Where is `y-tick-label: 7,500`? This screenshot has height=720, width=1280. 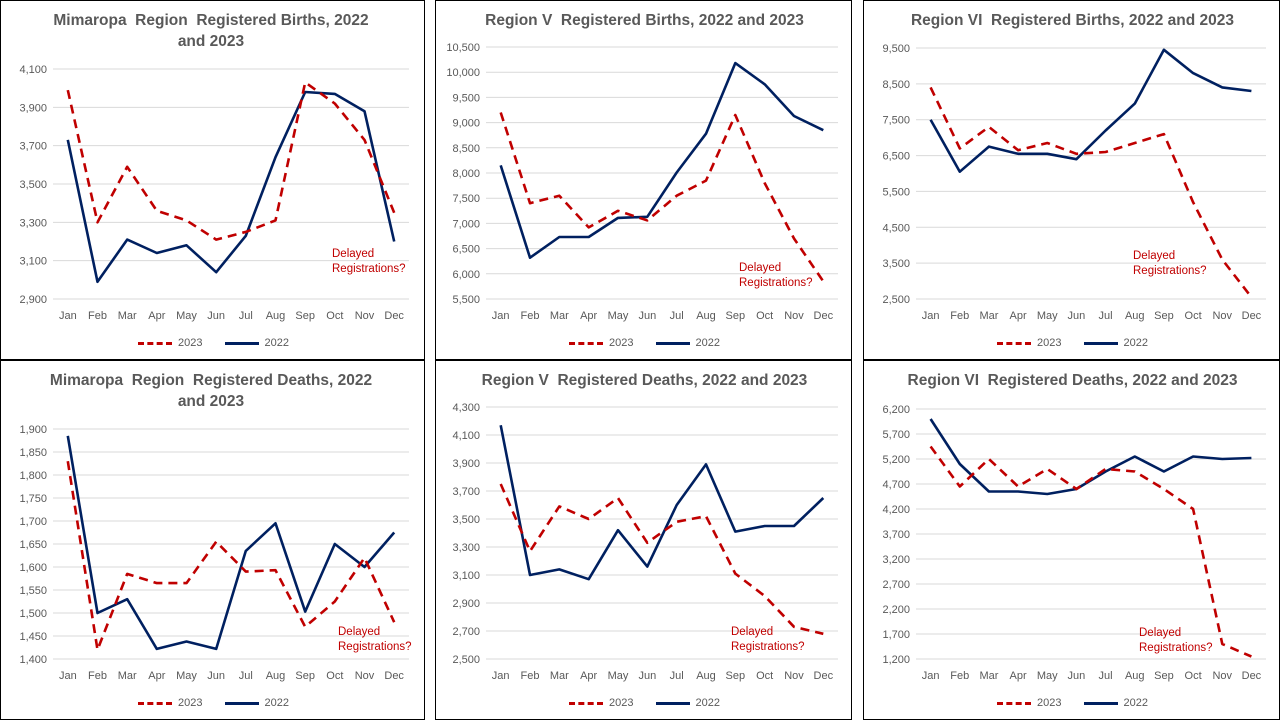 y-tick-label: 7,500 is located at coordinates (896, 121).